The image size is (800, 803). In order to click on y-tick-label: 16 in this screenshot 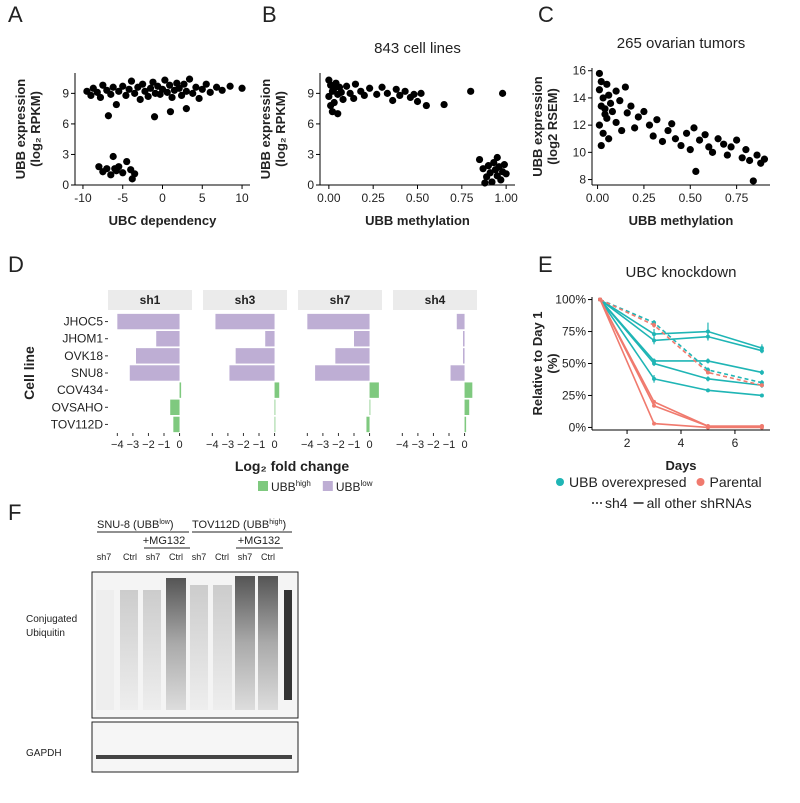, I will do `click(580, 71)`.